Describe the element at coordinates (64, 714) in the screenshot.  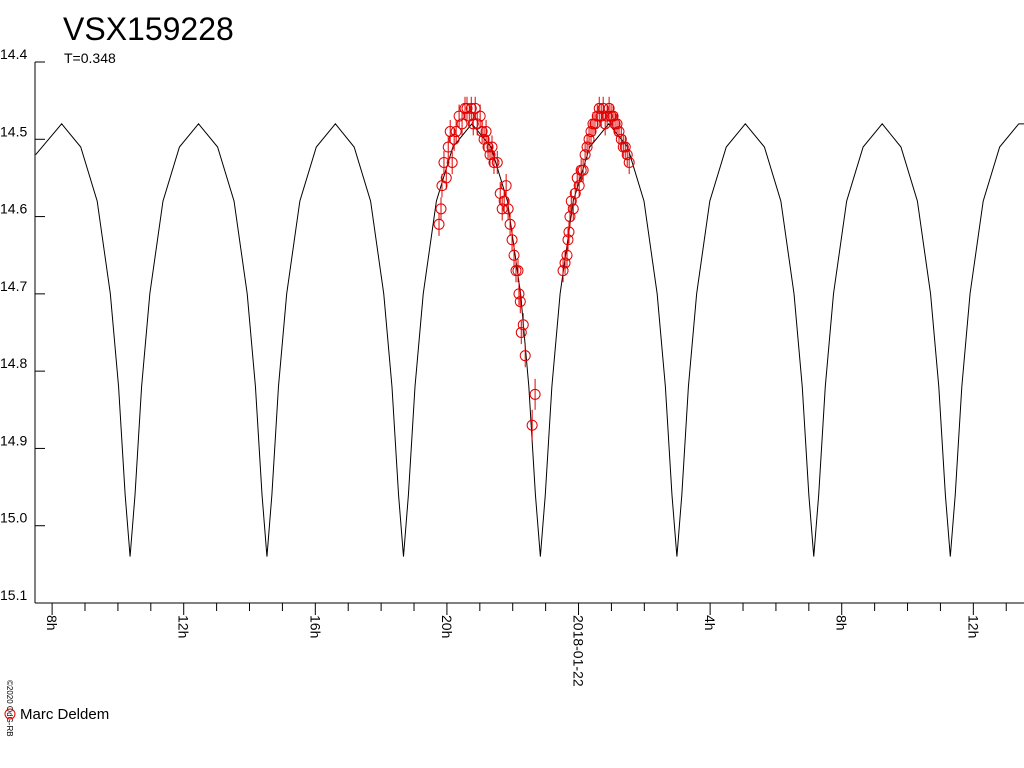
I see `legend-label: Marc Deldem` at that location.